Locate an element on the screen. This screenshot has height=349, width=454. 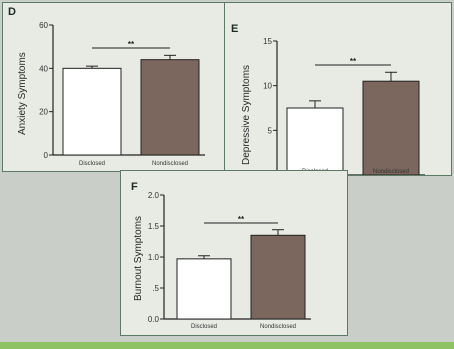
y-tick-label: 2.0 is located at coordinates (154, 195).